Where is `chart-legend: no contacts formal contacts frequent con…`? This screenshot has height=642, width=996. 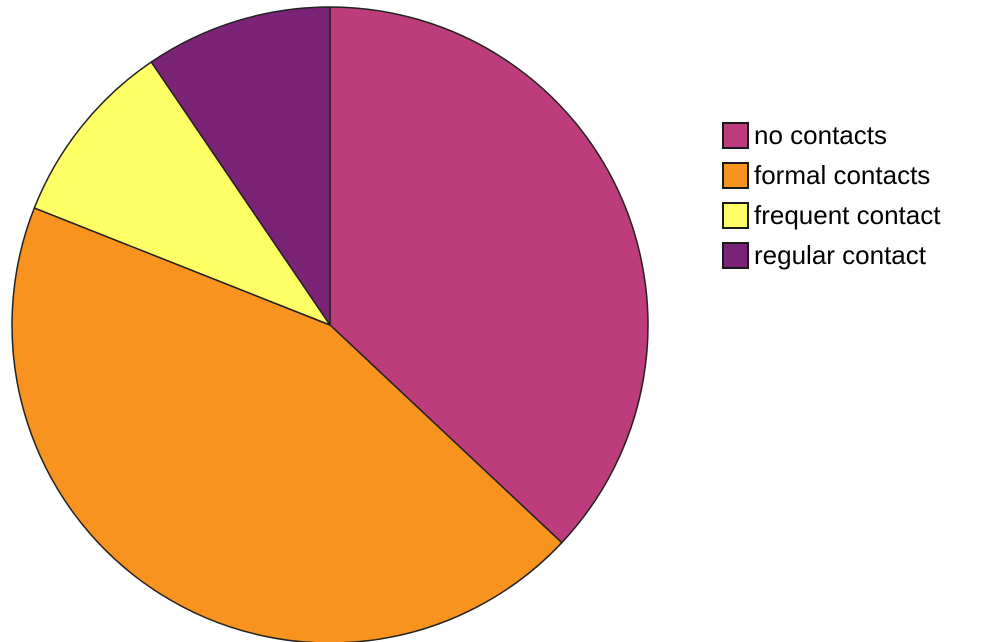 chart-legend: no contacts formal contacts frequent con… is located at coordinates (831, 195).